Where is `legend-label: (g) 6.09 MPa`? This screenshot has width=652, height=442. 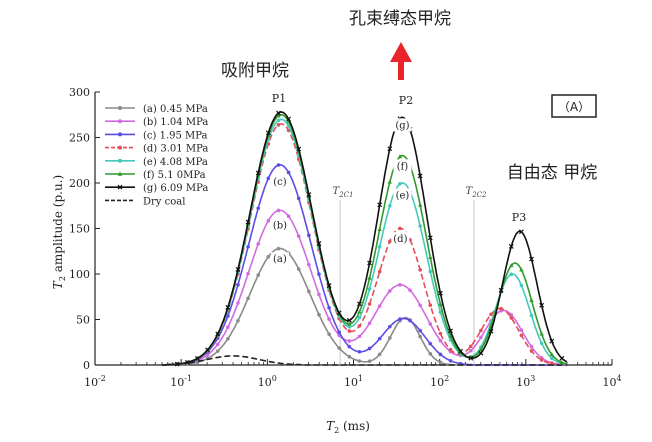
legend-label: (g) 6.09 MPa is located at coordinates (175, 188).